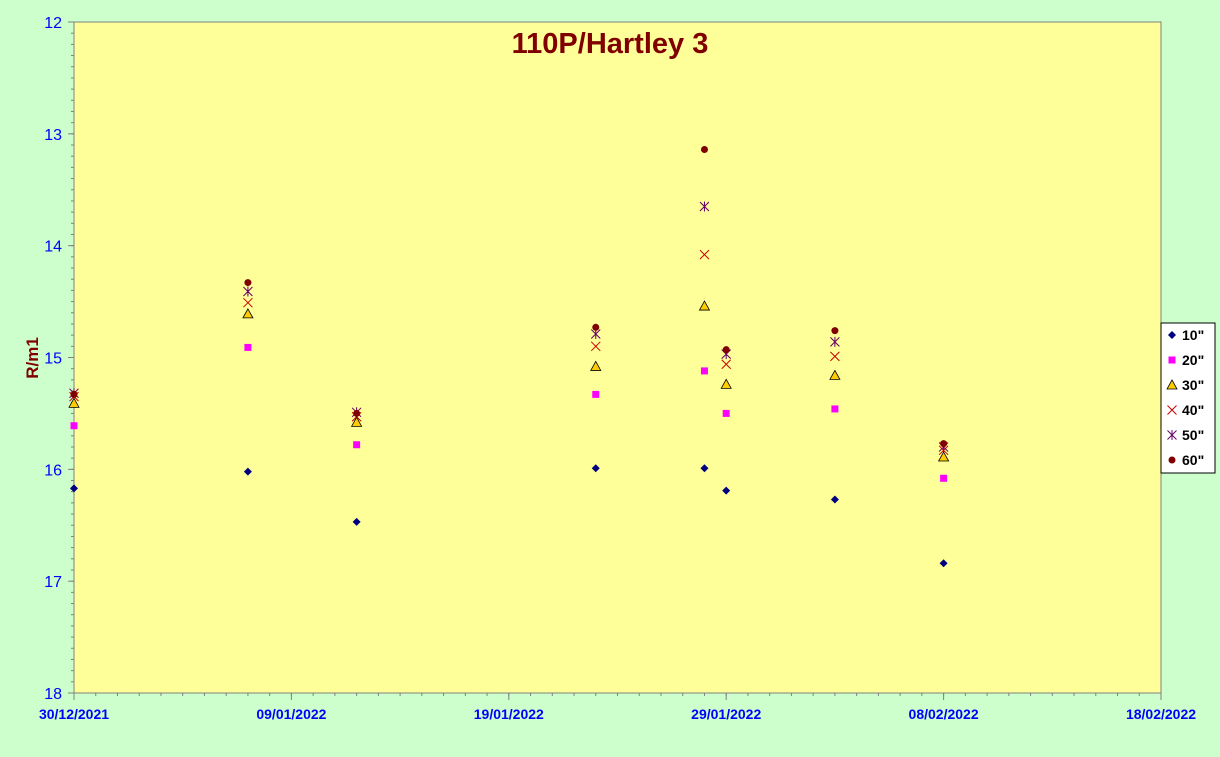 This screenshot has height=757, width=1220. Describe the element at coordinates (53, 135) in the screenshot. I see `y-tick-label: 13` at that location.